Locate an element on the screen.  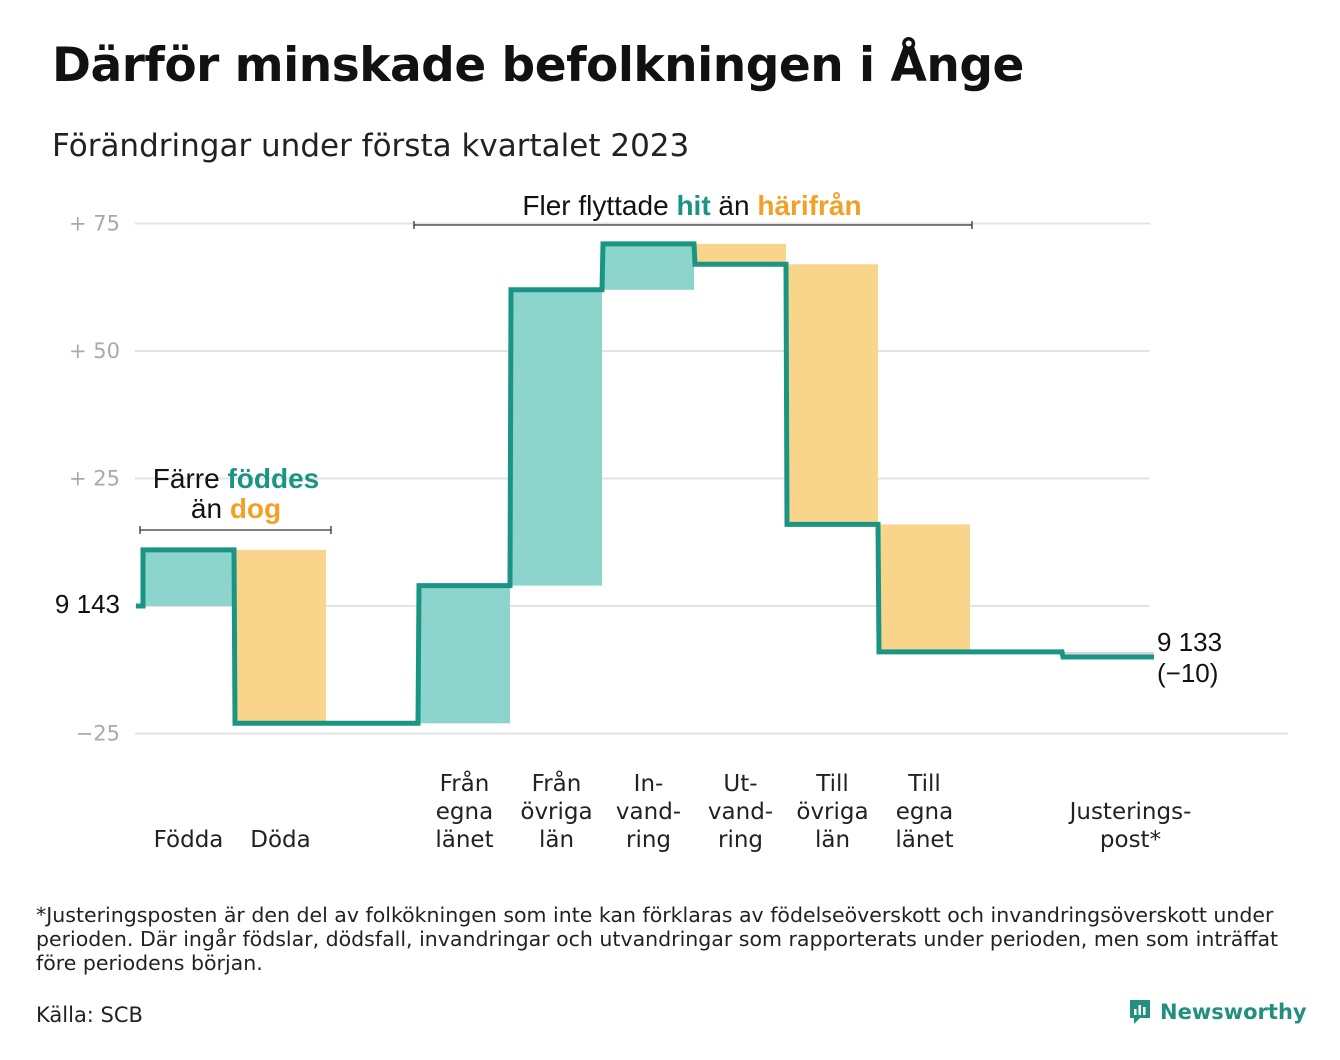
category-label: Döda is located at coordinates (280, 840).